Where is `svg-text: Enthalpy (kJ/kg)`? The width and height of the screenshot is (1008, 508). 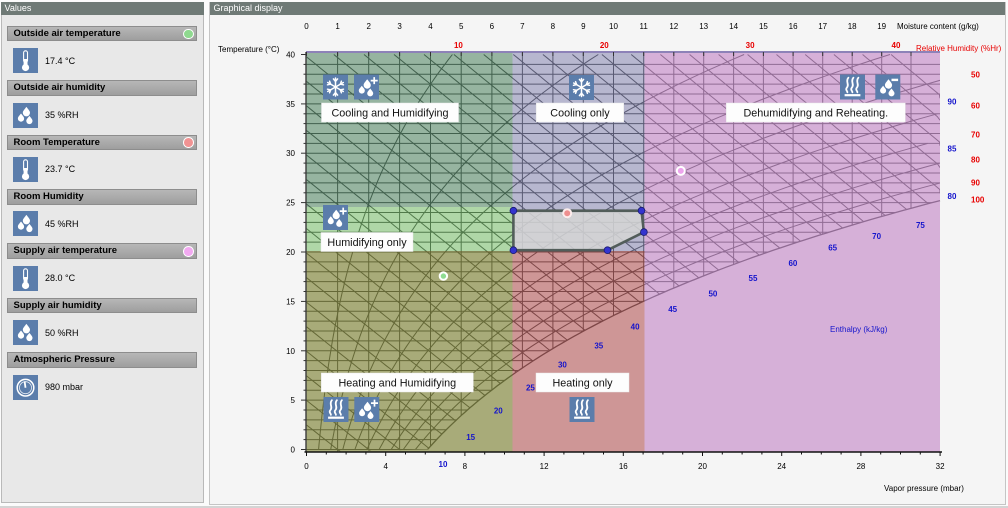 svg-text: Enthalpy (kJ/kg) is located at coordinates (859, 329).